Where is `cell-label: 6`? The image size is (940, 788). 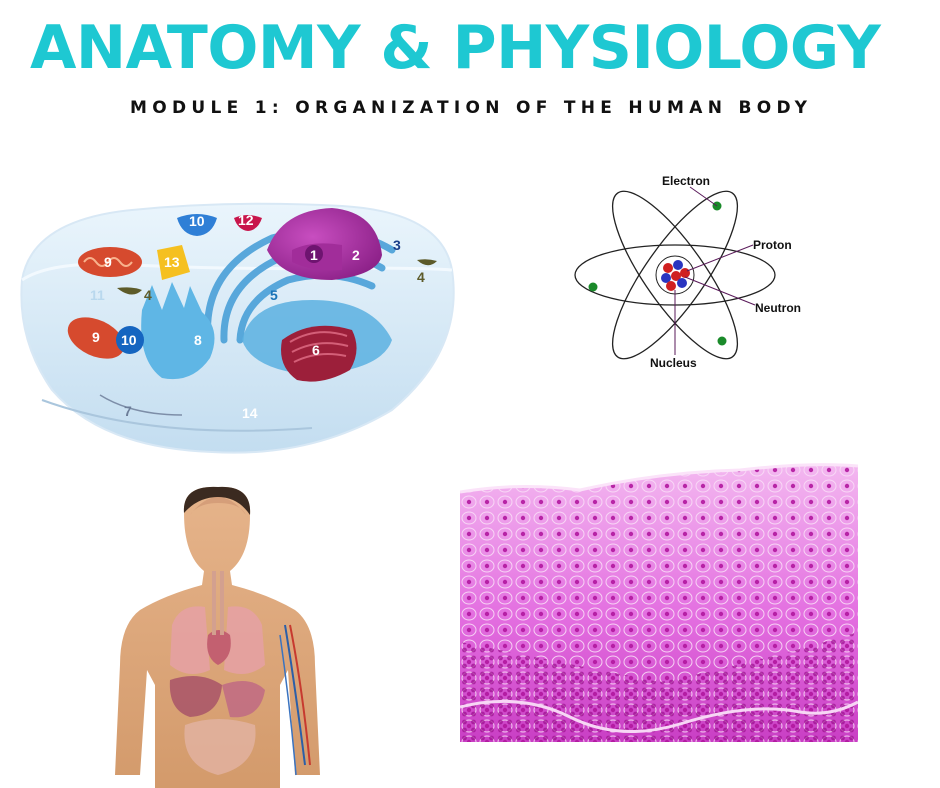 cell-label: 6 is located at coordinates (316, 350).